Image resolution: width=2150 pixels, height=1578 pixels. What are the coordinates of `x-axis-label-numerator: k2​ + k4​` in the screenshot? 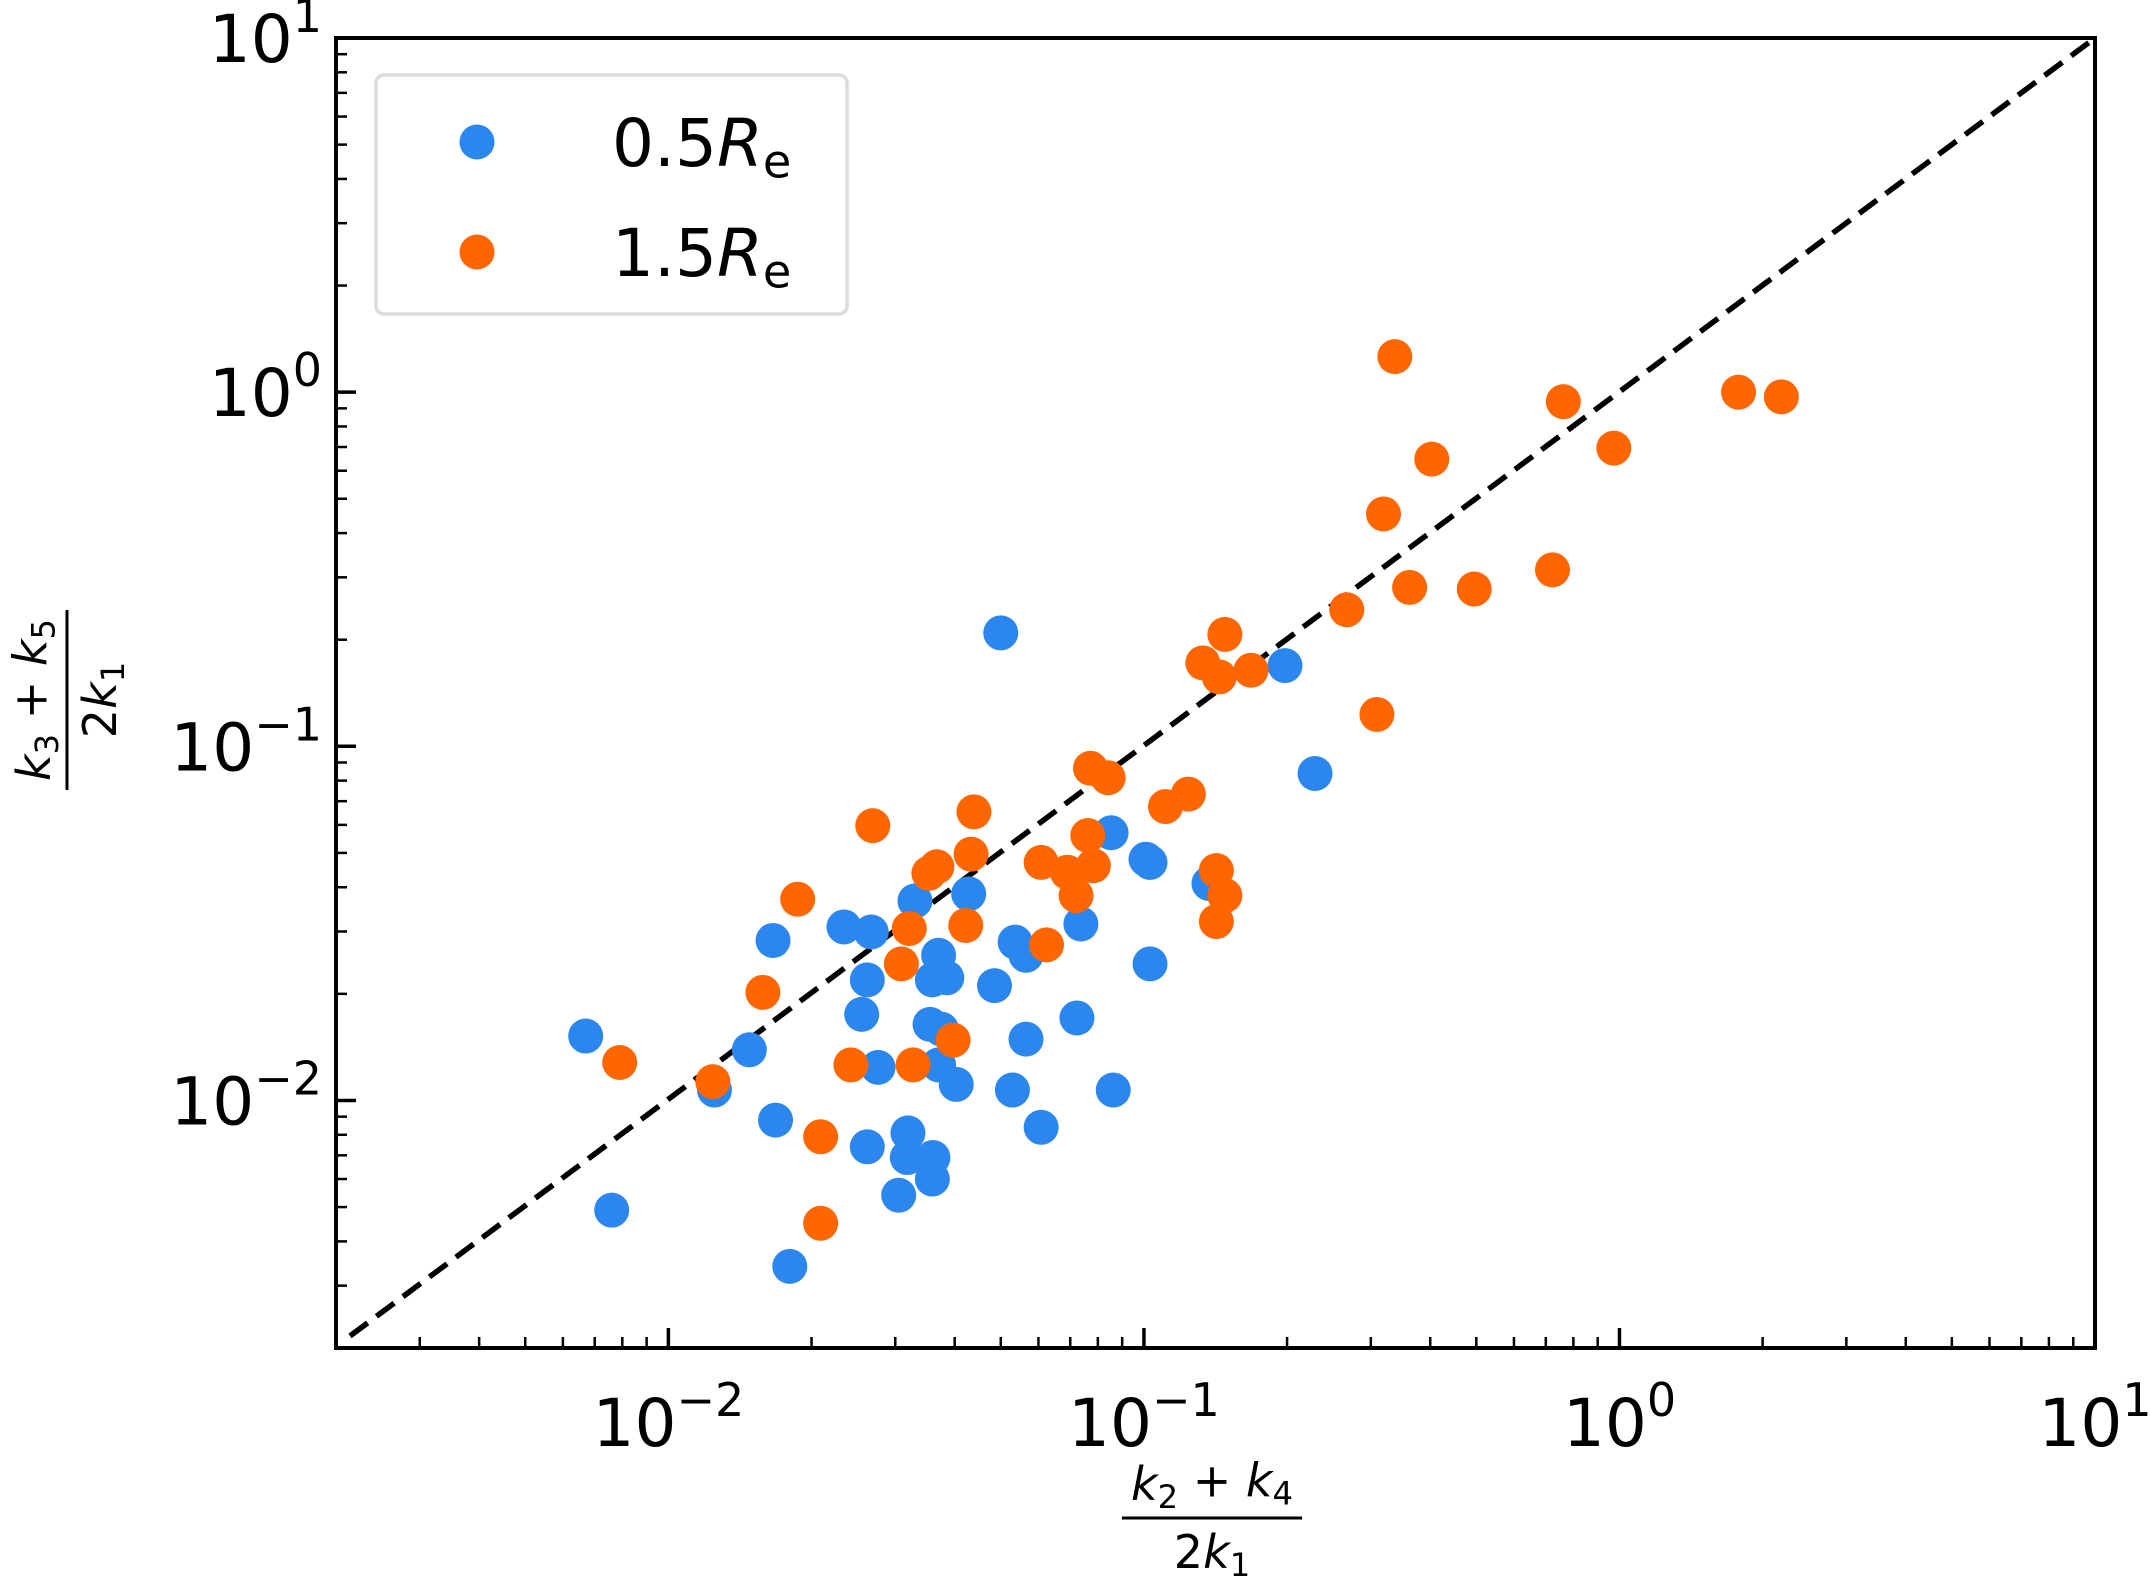 It's located at (1212, 1485).